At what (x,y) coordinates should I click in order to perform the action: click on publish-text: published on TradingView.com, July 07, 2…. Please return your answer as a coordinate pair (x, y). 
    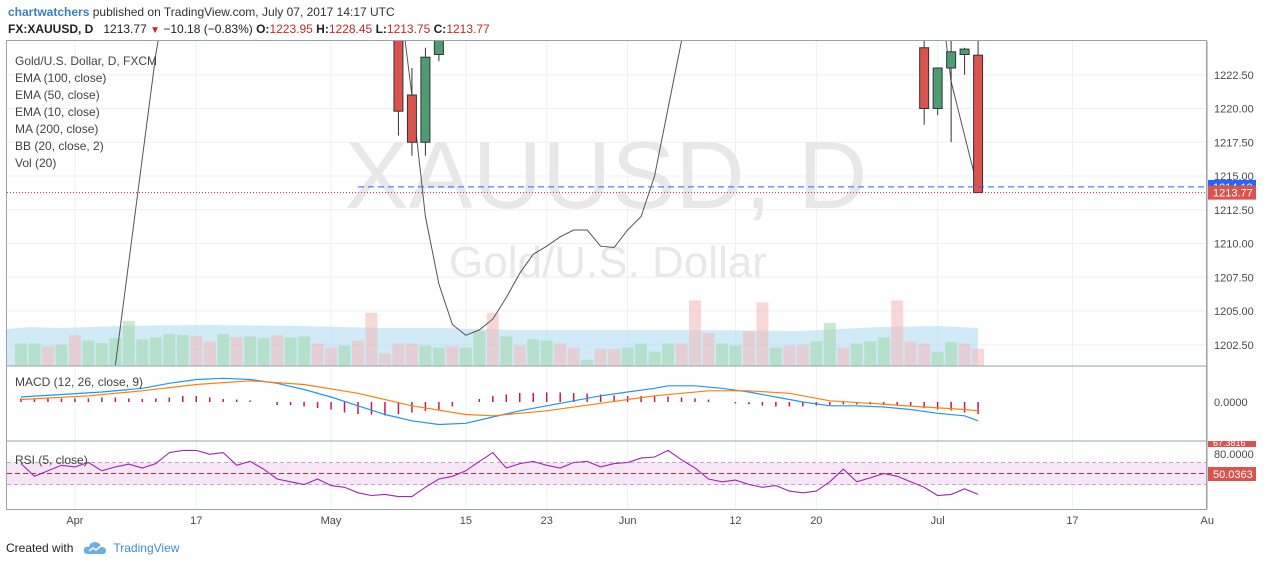
    Looking at the image, I should click on (243, 12).